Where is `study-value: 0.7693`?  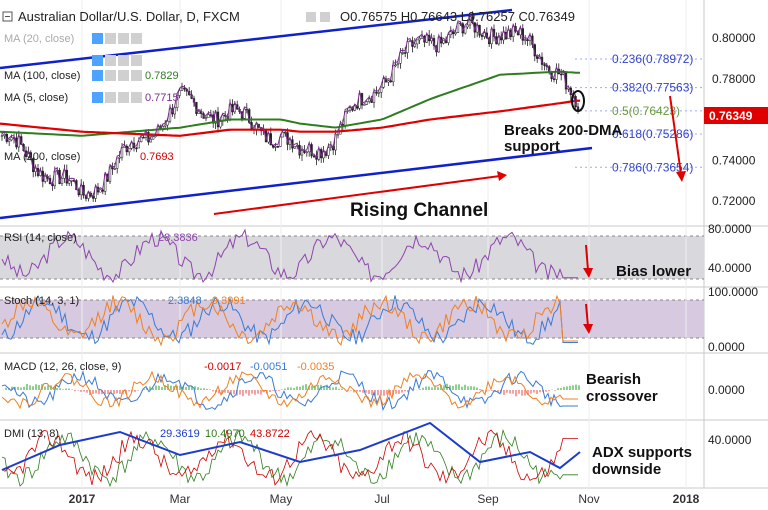 study-value: 0.7693 is located at coordinates (157, 157).